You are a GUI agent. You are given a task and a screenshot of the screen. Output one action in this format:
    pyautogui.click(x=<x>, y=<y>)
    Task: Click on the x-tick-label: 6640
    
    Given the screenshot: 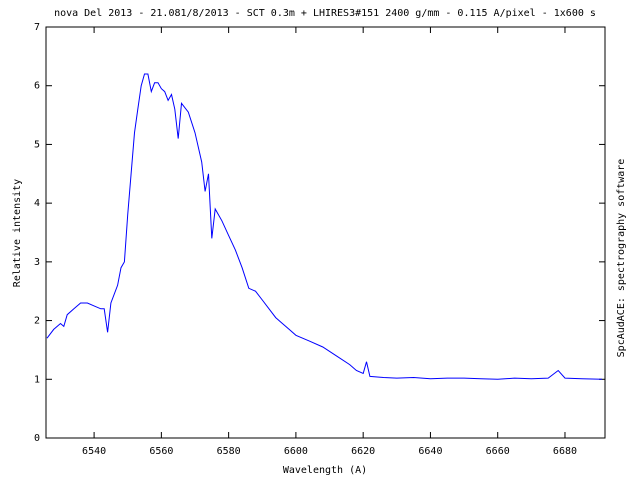 What is the action you would take?
    pyautogui.click(x=430, y=451)
    